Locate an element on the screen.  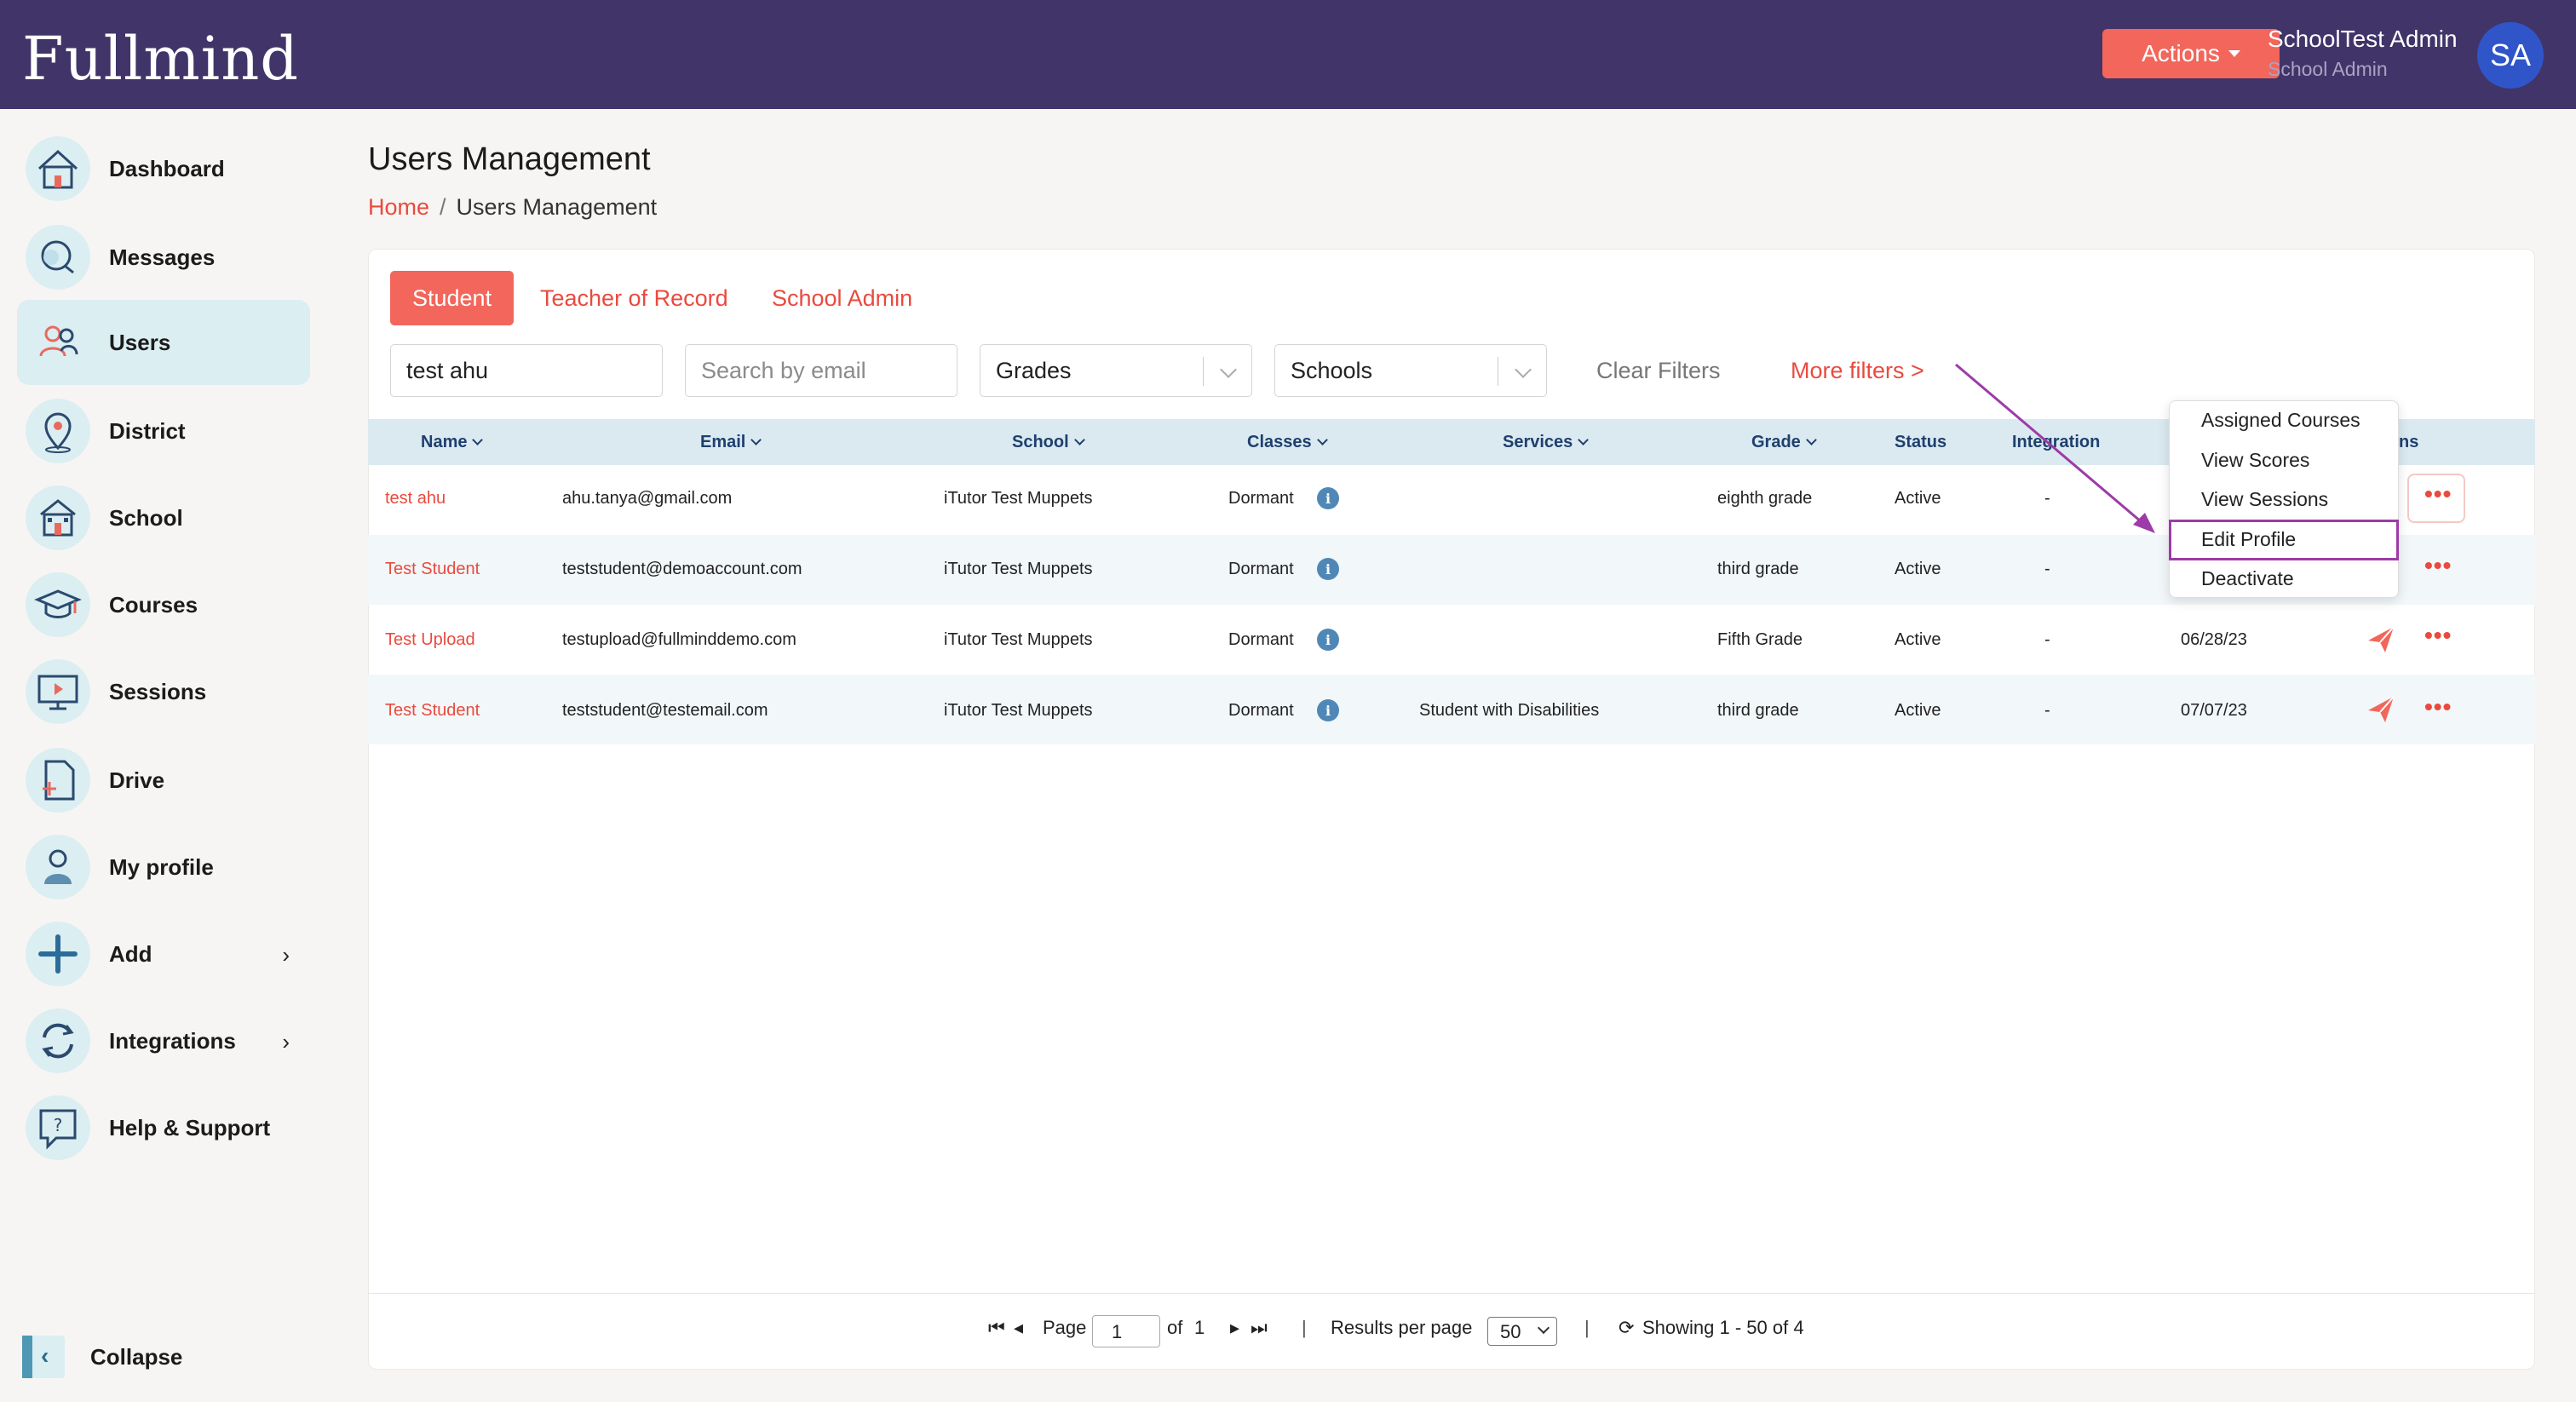
page-label: Page is located at coordinates (1065, 1327).